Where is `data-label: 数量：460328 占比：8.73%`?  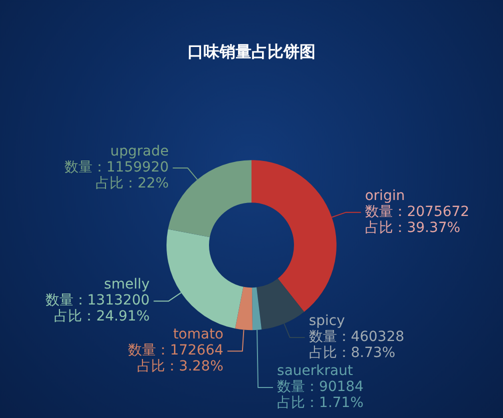
data-label: 数量：460328 占比：8.73% is located at coordinates (356, 345).